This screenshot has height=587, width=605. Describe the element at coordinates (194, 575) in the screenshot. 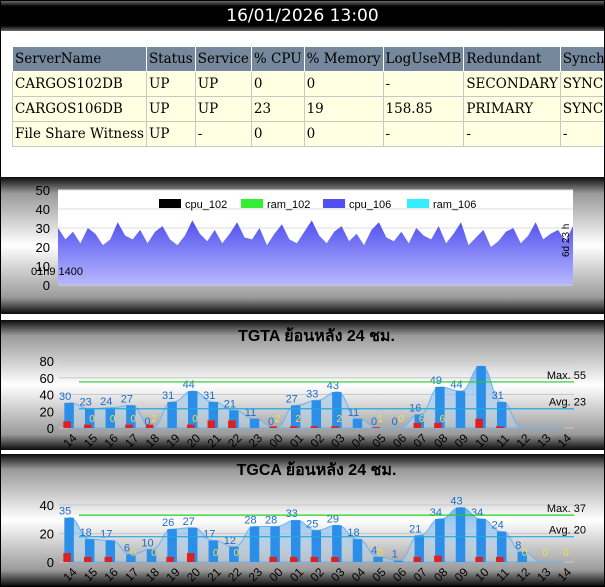

I see `x-tick-label: 20` at that location.